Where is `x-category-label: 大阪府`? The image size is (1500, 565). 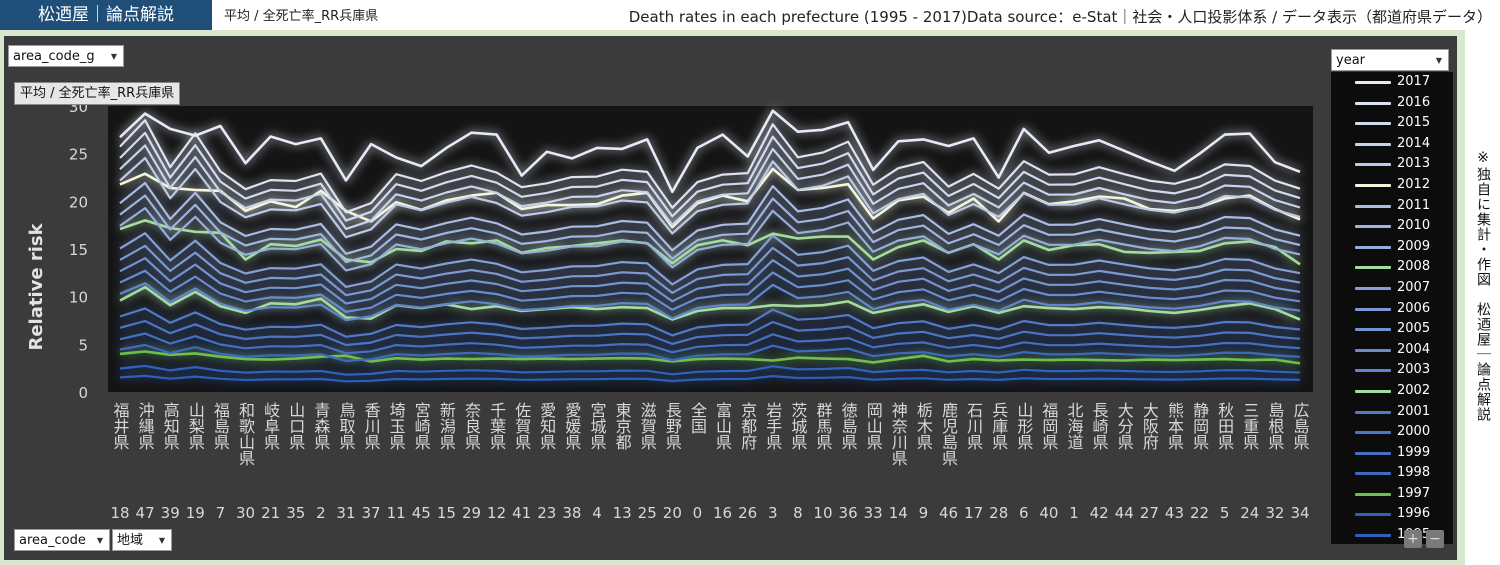 x-category-label: 大阪府 is located at coordinates (1149, 426).